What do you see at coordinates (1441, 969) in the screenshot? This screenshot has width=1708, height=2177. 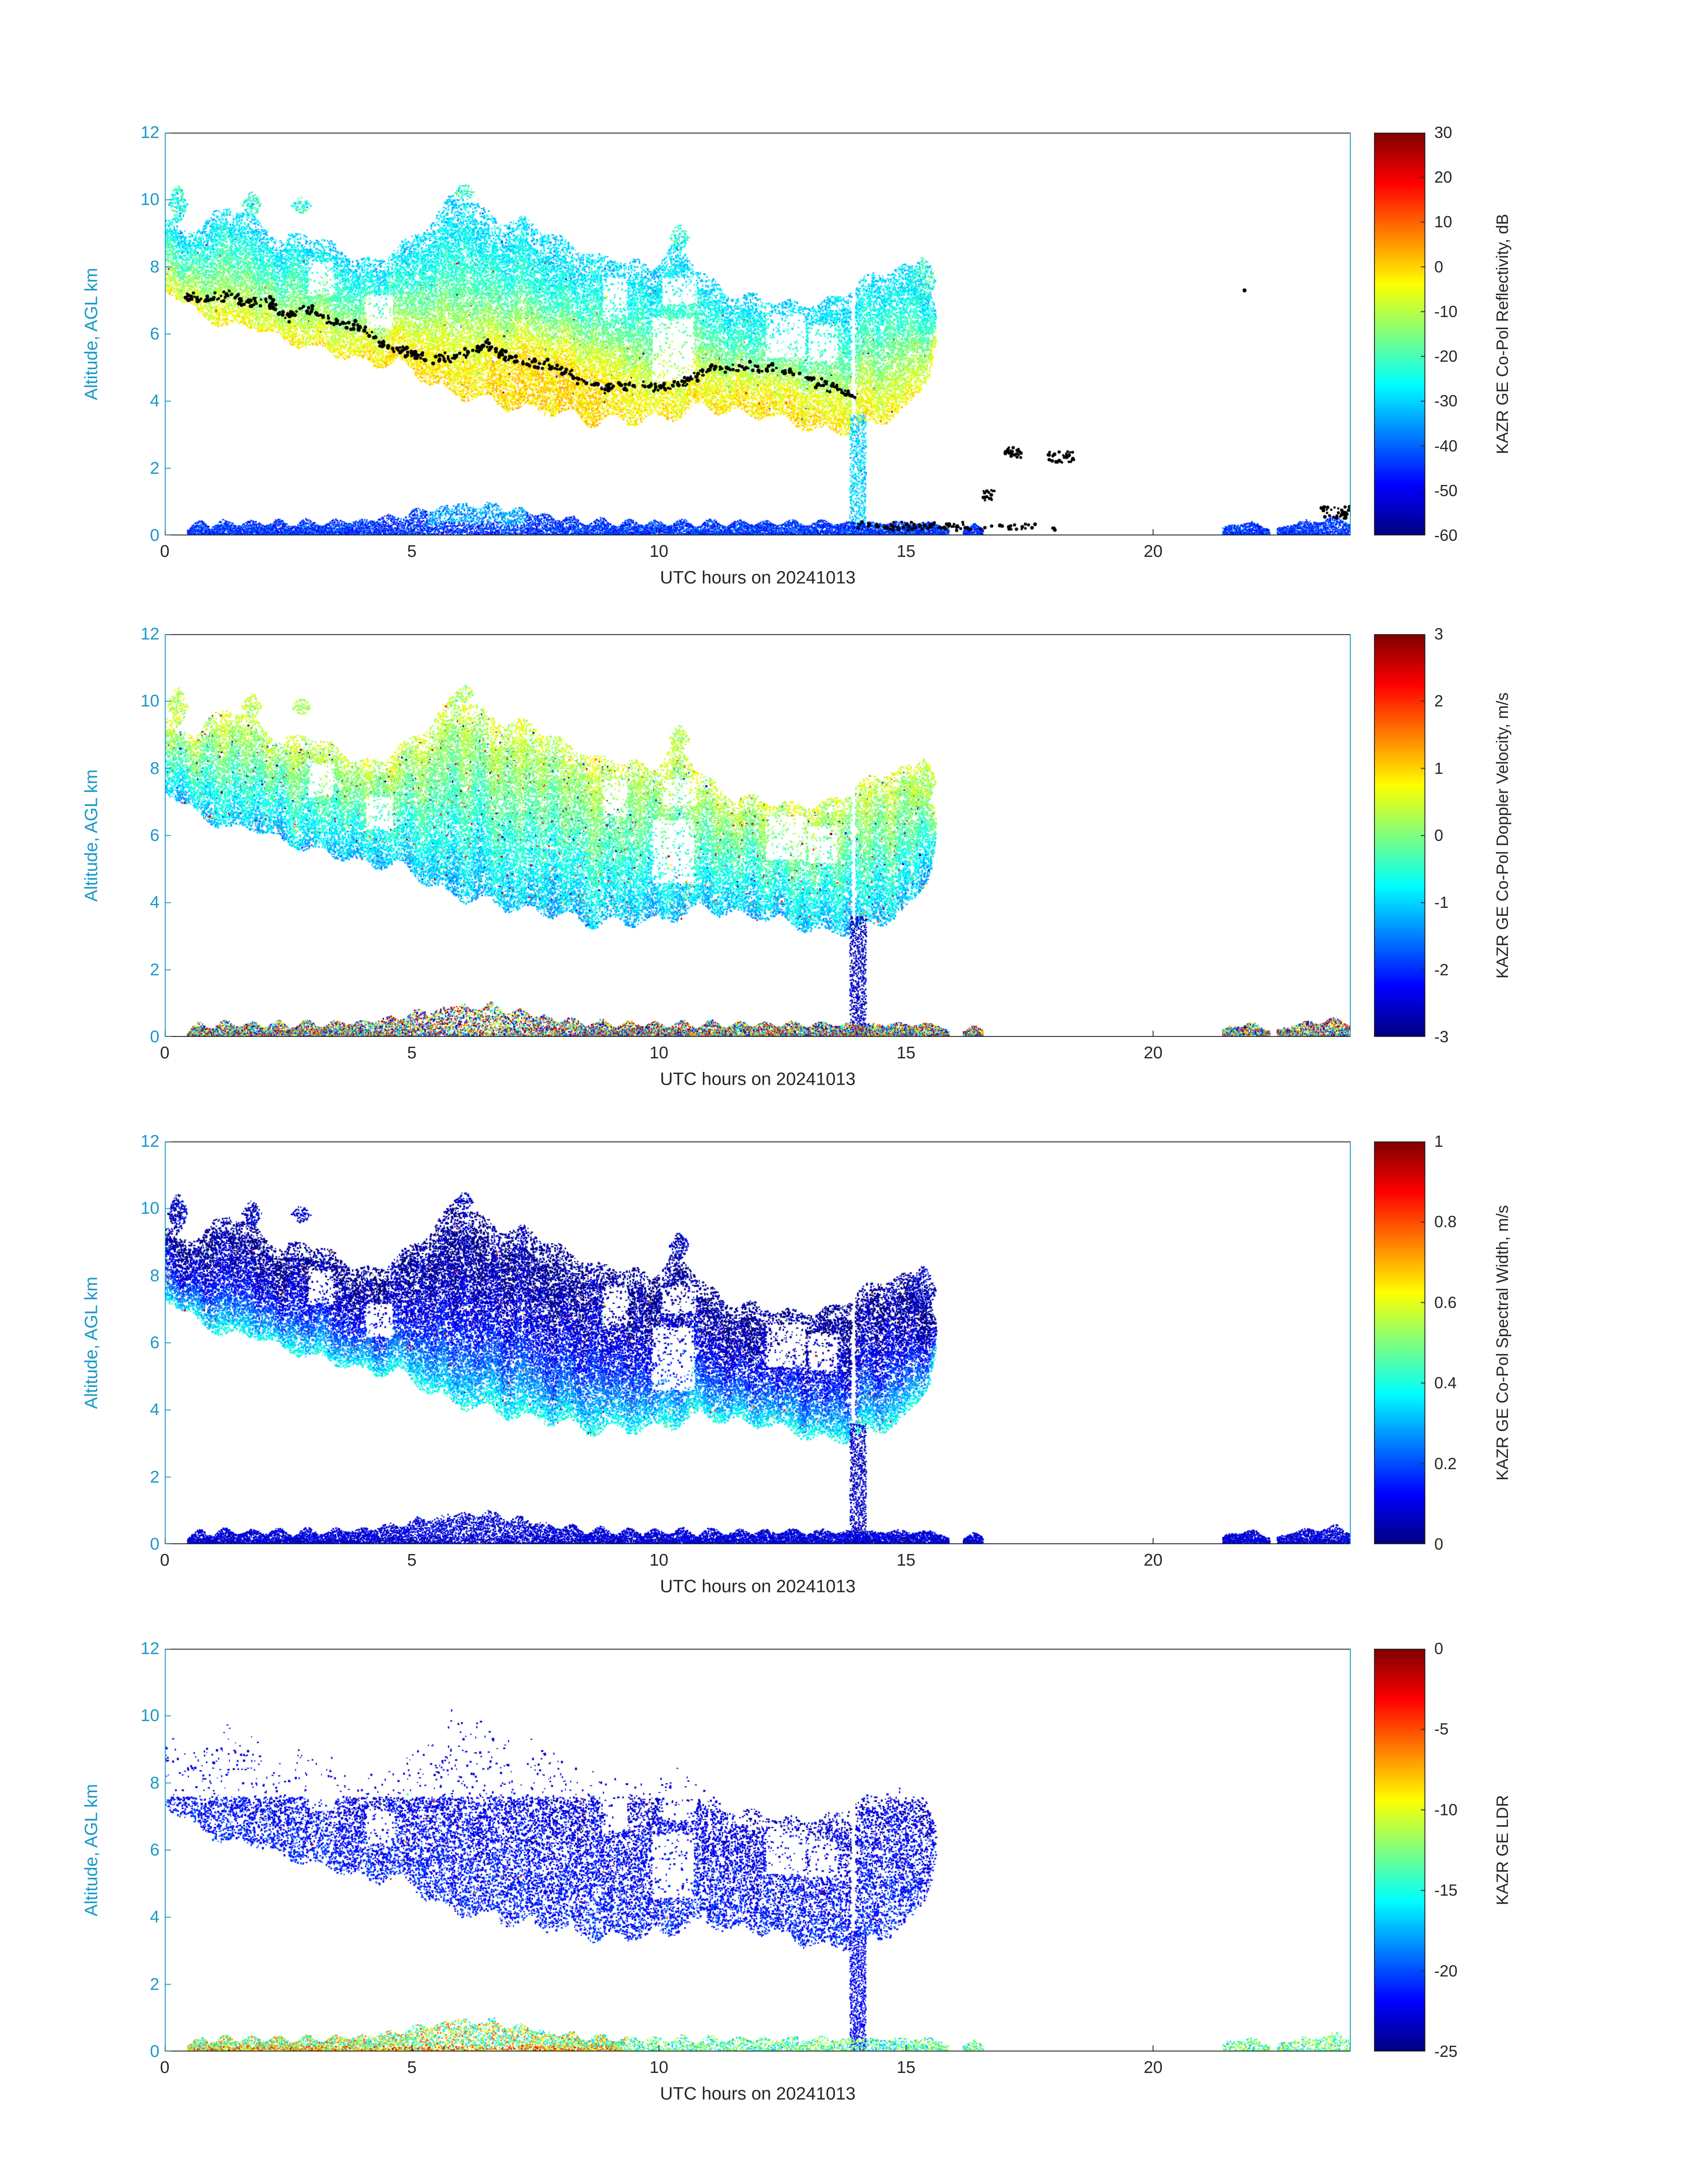 I see `colorbar-tick-label: -2` at bounding box center [1441, 969].